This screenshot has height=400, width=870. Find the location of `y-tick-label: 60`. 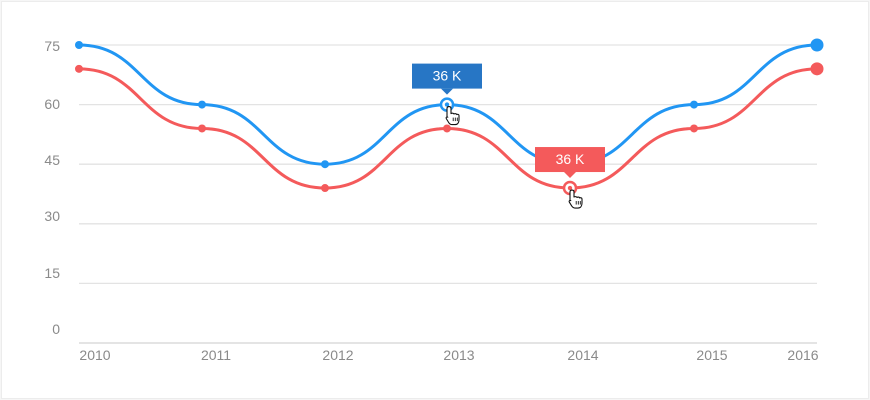

y-tick-label: 60 is located at coordinates (52, 104).